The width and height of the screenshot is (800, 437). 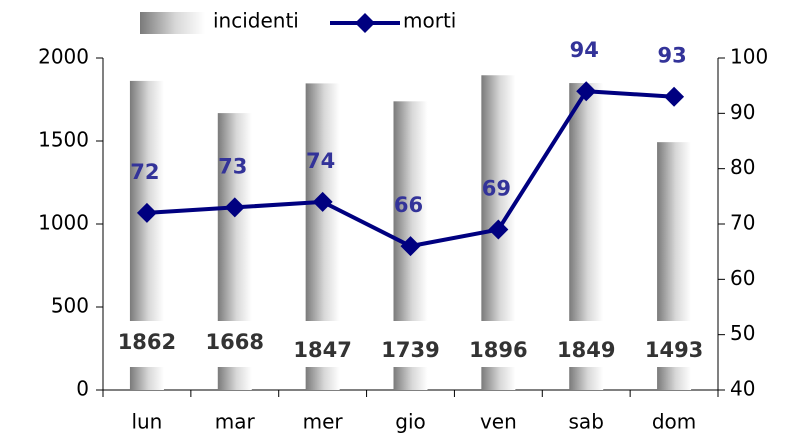 I want to click on y2-tick-label: 50, so click(x=742, y=333).